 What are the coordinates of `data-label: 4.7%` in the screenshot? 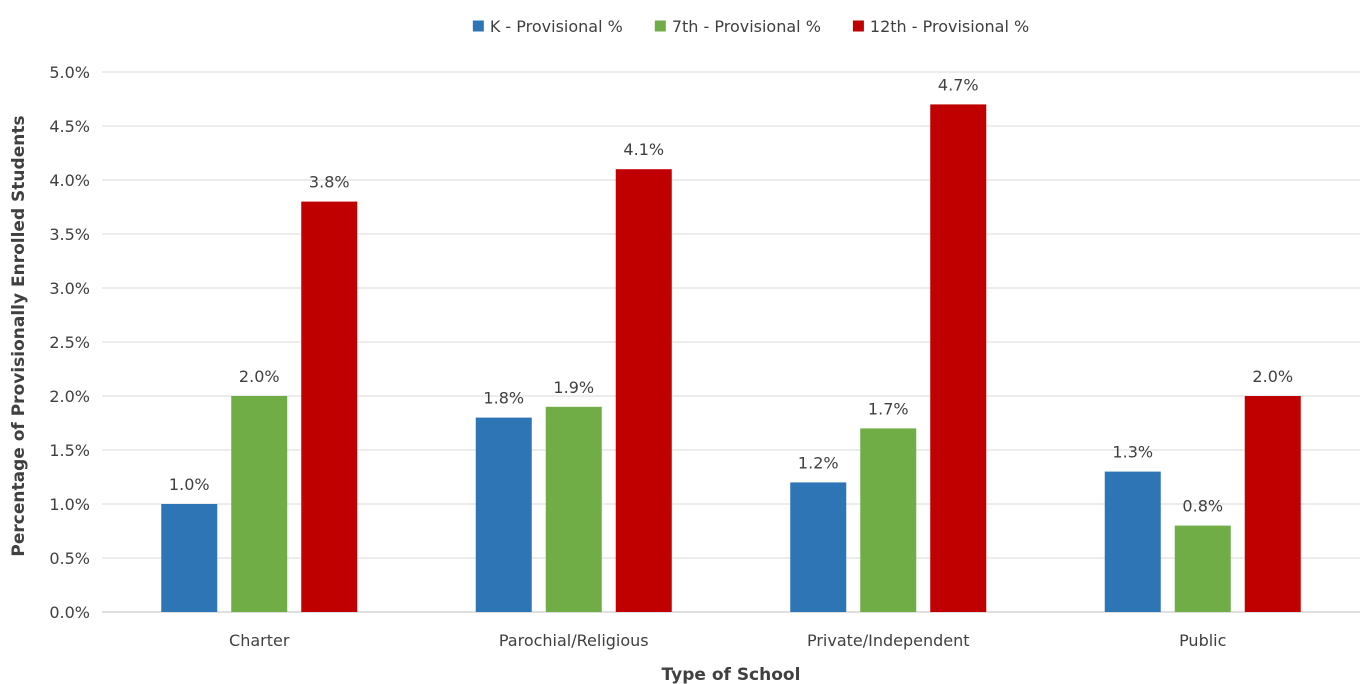 It's located at (958, 84).